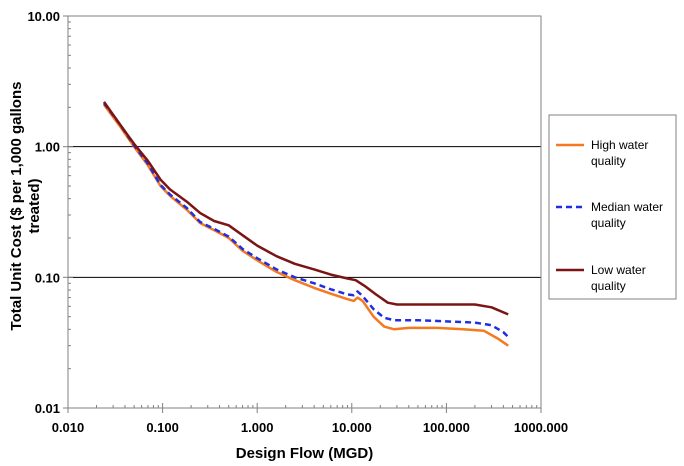 This screenshot has width=684, height=466. Describe the element at coordinates (50, 212) in the screenshot. I see `y-axis-ticks: 0.01 0.10 1.00 10.00` at that location.